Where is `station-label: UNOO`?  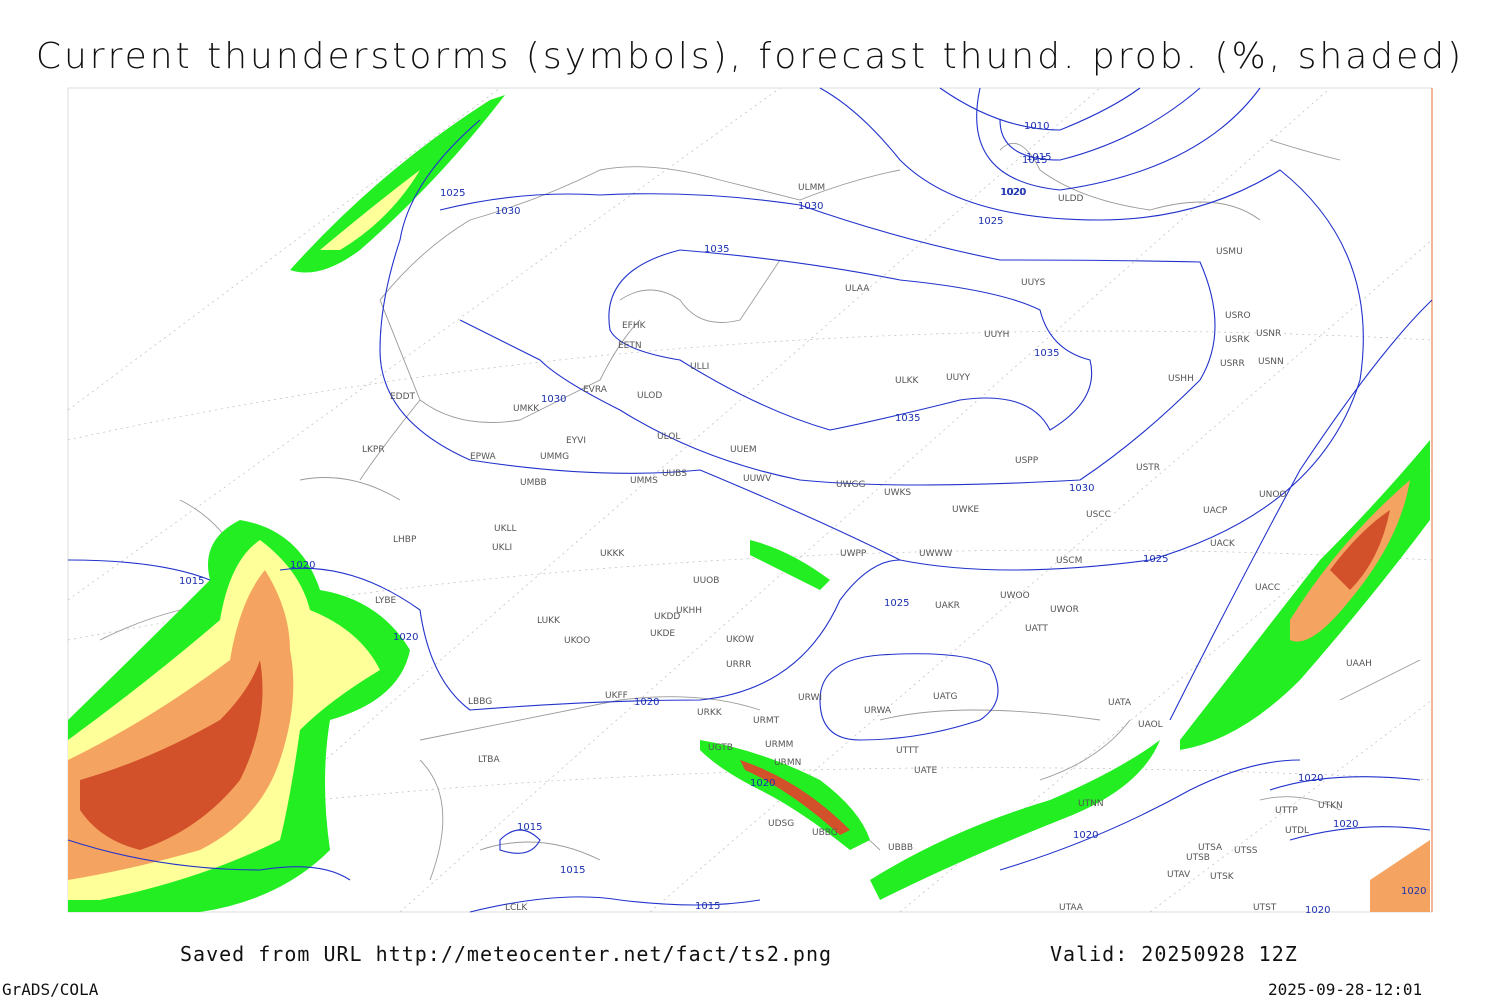
station-label: UNOO is located at coordinates (1273, 495).